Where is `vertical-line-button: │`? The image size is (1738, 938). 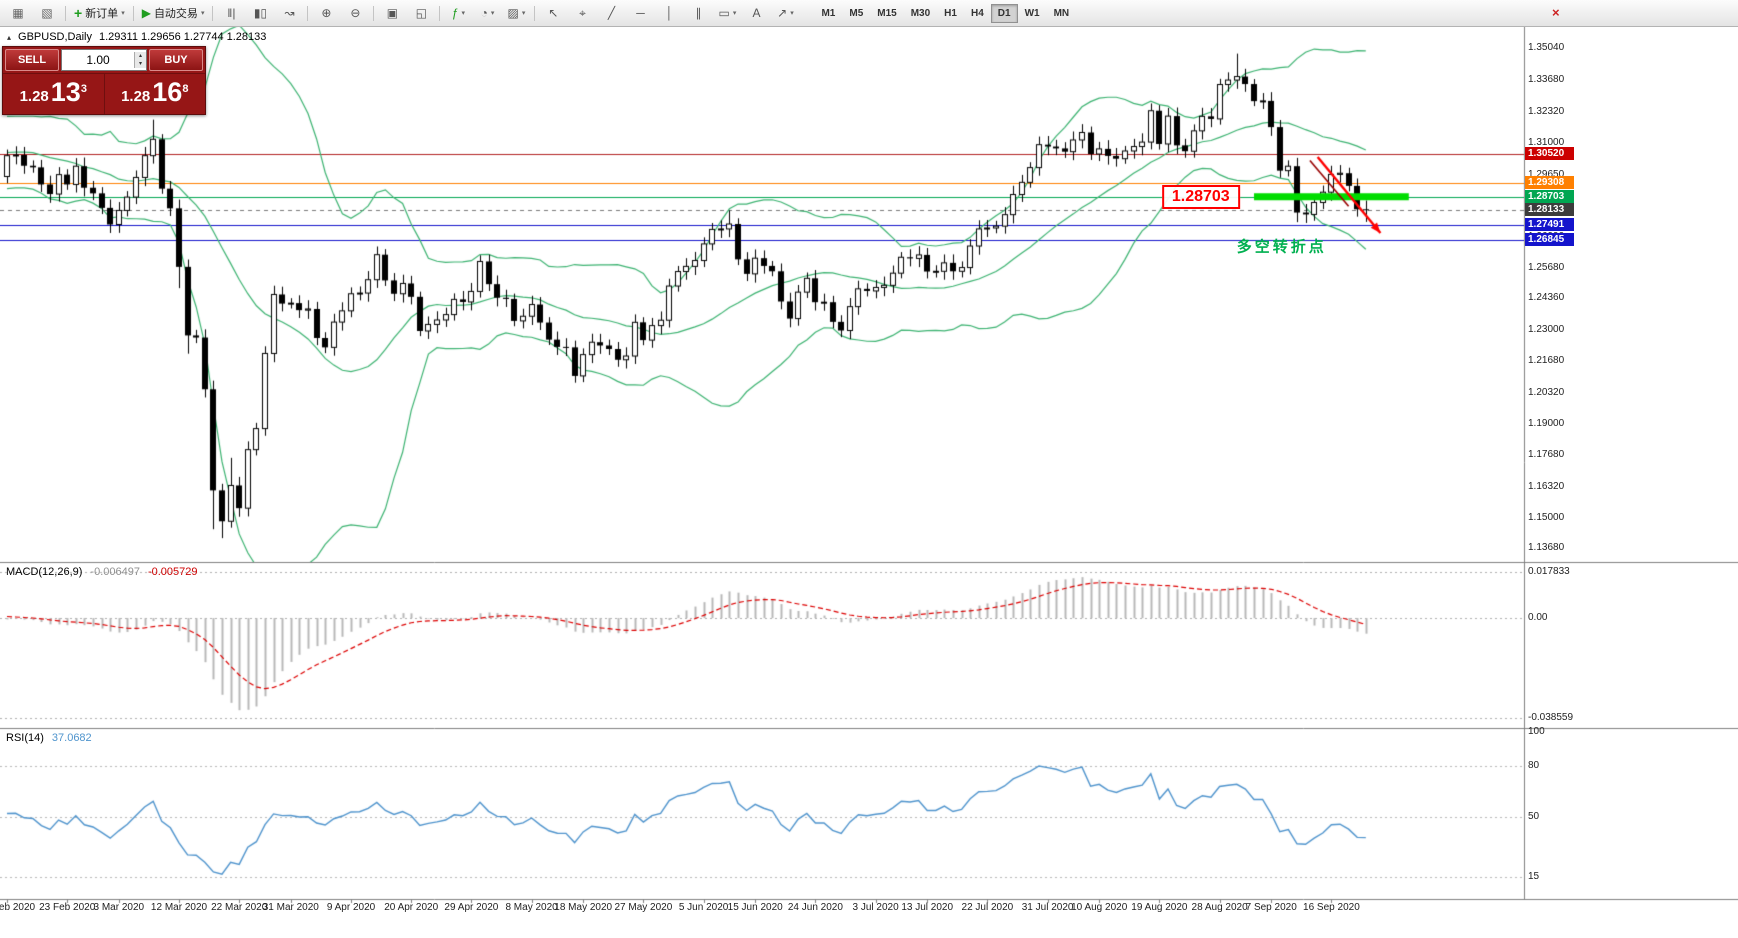 vertical-line-button: │ is located at coordinates (669, 13).